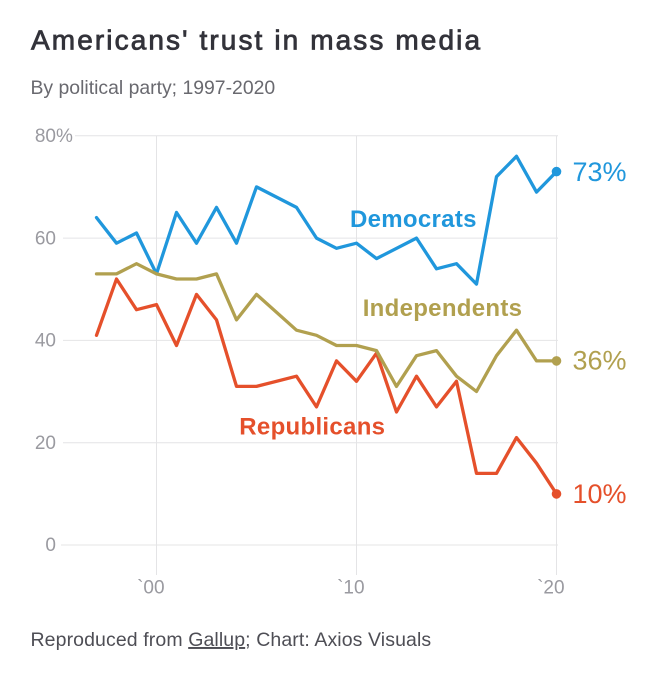 The width and height of the screenshot is (656, 680). What do you see at coordinates (550, 588) in the screenshot?
I see `svg-text: `20` at bounding box center [550, 588].